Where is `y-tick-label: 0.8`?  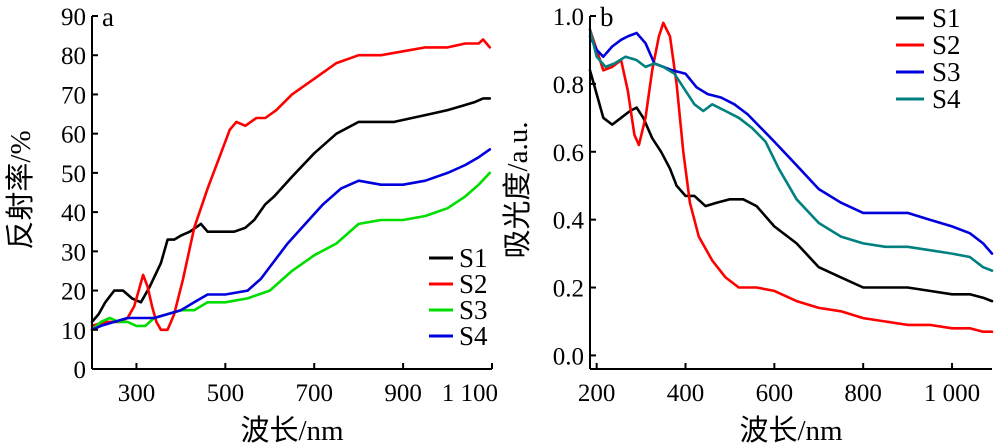 y-tick-label: 0.8 is located at coordinates (568, 85).